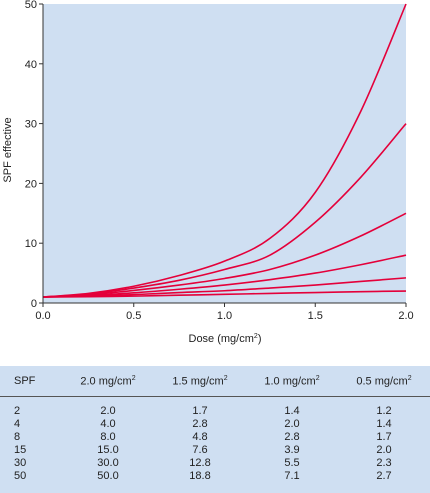 The height and width of the screenshot is (493, 430). What do you see at coordinates (215, 463) in the screenshot?
I see `table-row: 30 30.0 12.8 5.5 2.3` at bounding box center [215, 463].